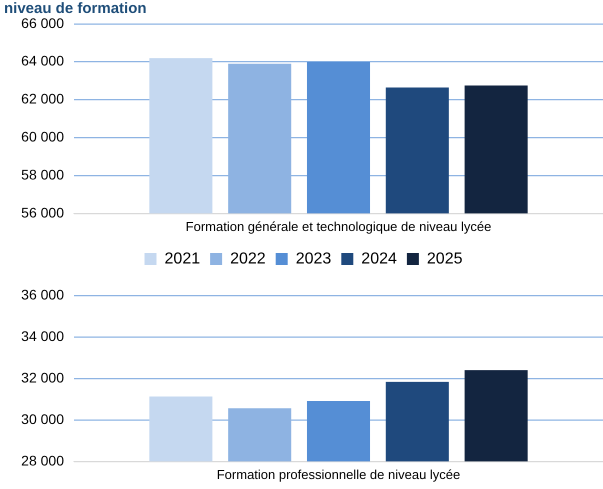  What do you see at coordinates (248, 259) in the screenshot?
I see `legend-label: 2022` at bounding box center [248, 259].